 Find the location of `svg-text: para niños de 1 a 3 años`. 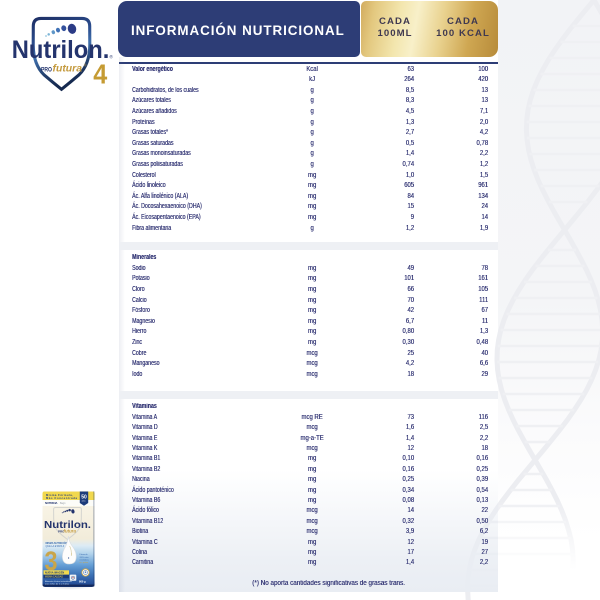

svg-text: para niños de 1 a 3 años is located at coordinates (57, 584).